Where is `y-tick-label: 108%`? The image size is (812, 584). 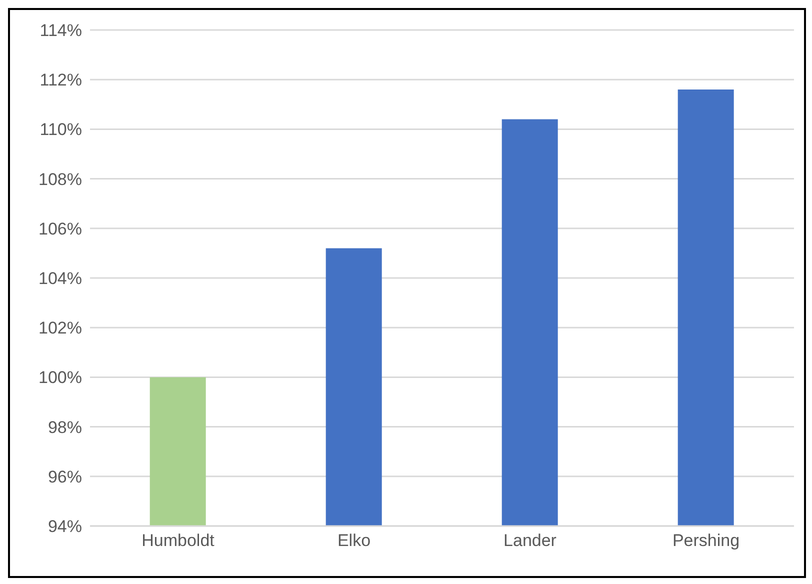
y-tick-label: 108% is located at coordinates (60, 179).